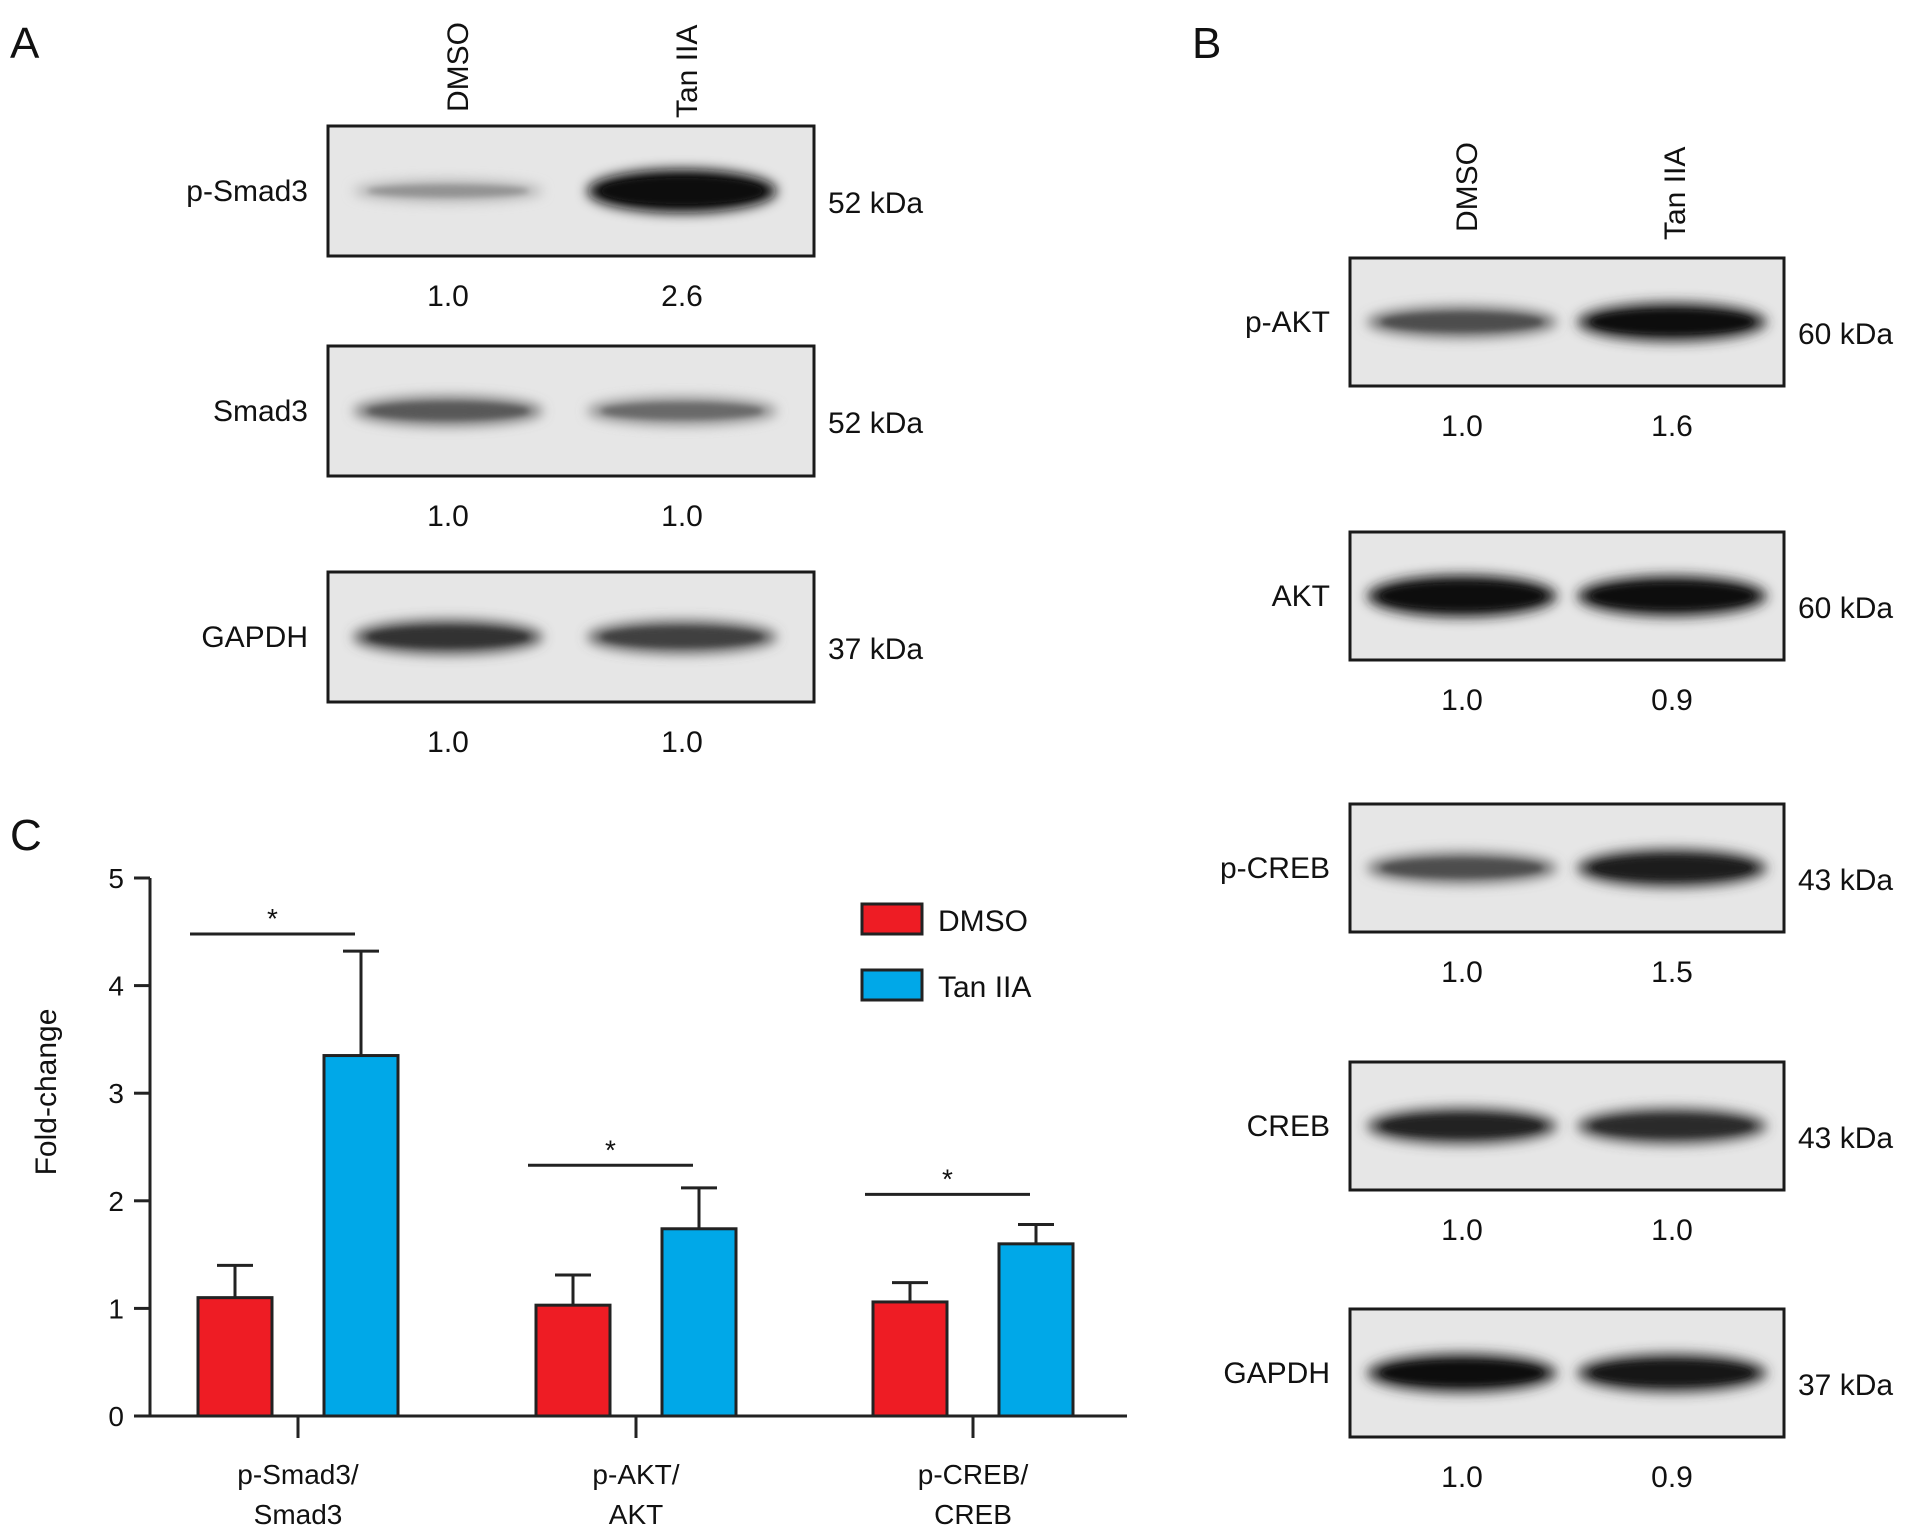 The width and height of the screenshot is (1913, 1539). I want to click on blot-akt: AKT 60 kDa 1.0 0.9, so click(1582, 623).